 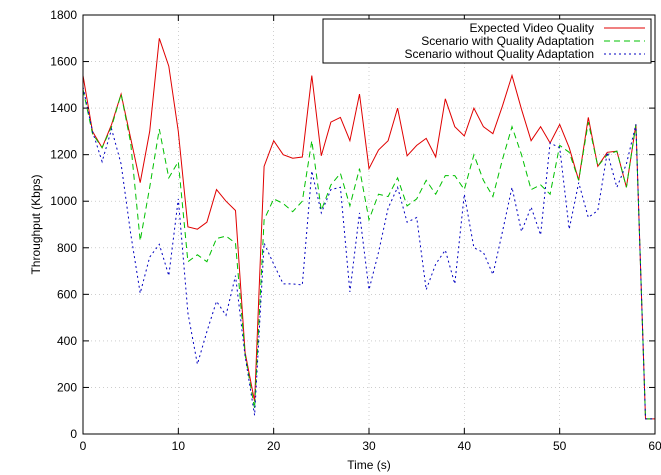 What do you see at coordinates (179, 446) in the screenshot?
I see `x-tick-label: 10` at bounding box center [179, 446].